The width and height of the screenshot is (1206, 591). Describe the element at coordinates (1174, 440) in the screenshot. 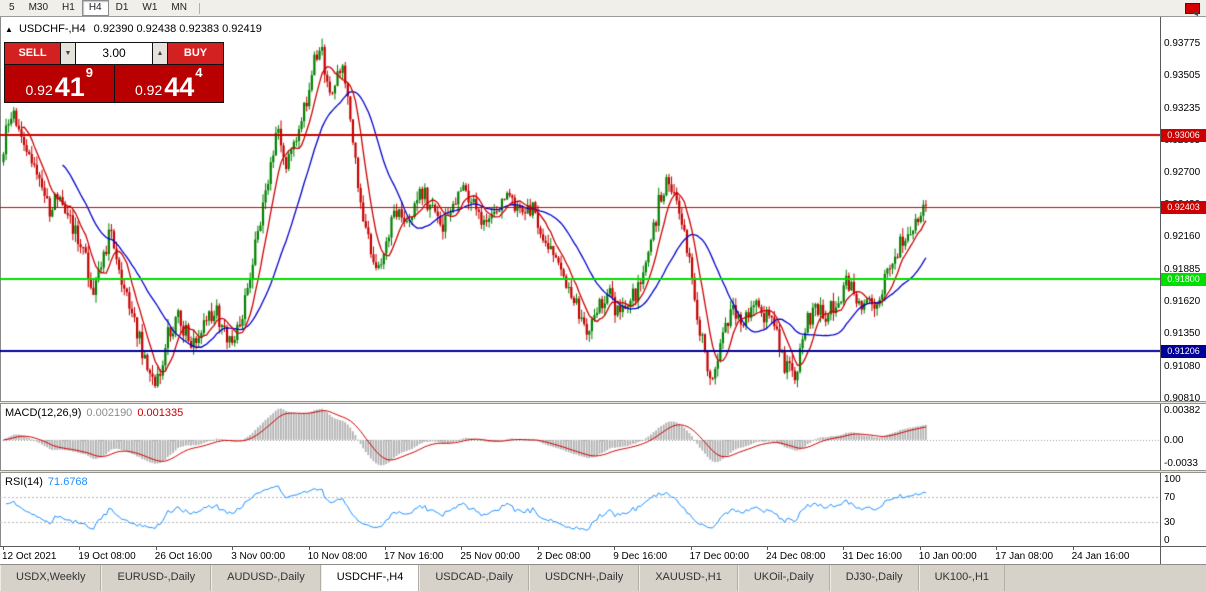

I see `macd-axis-zero-label: 0.00` at that location.